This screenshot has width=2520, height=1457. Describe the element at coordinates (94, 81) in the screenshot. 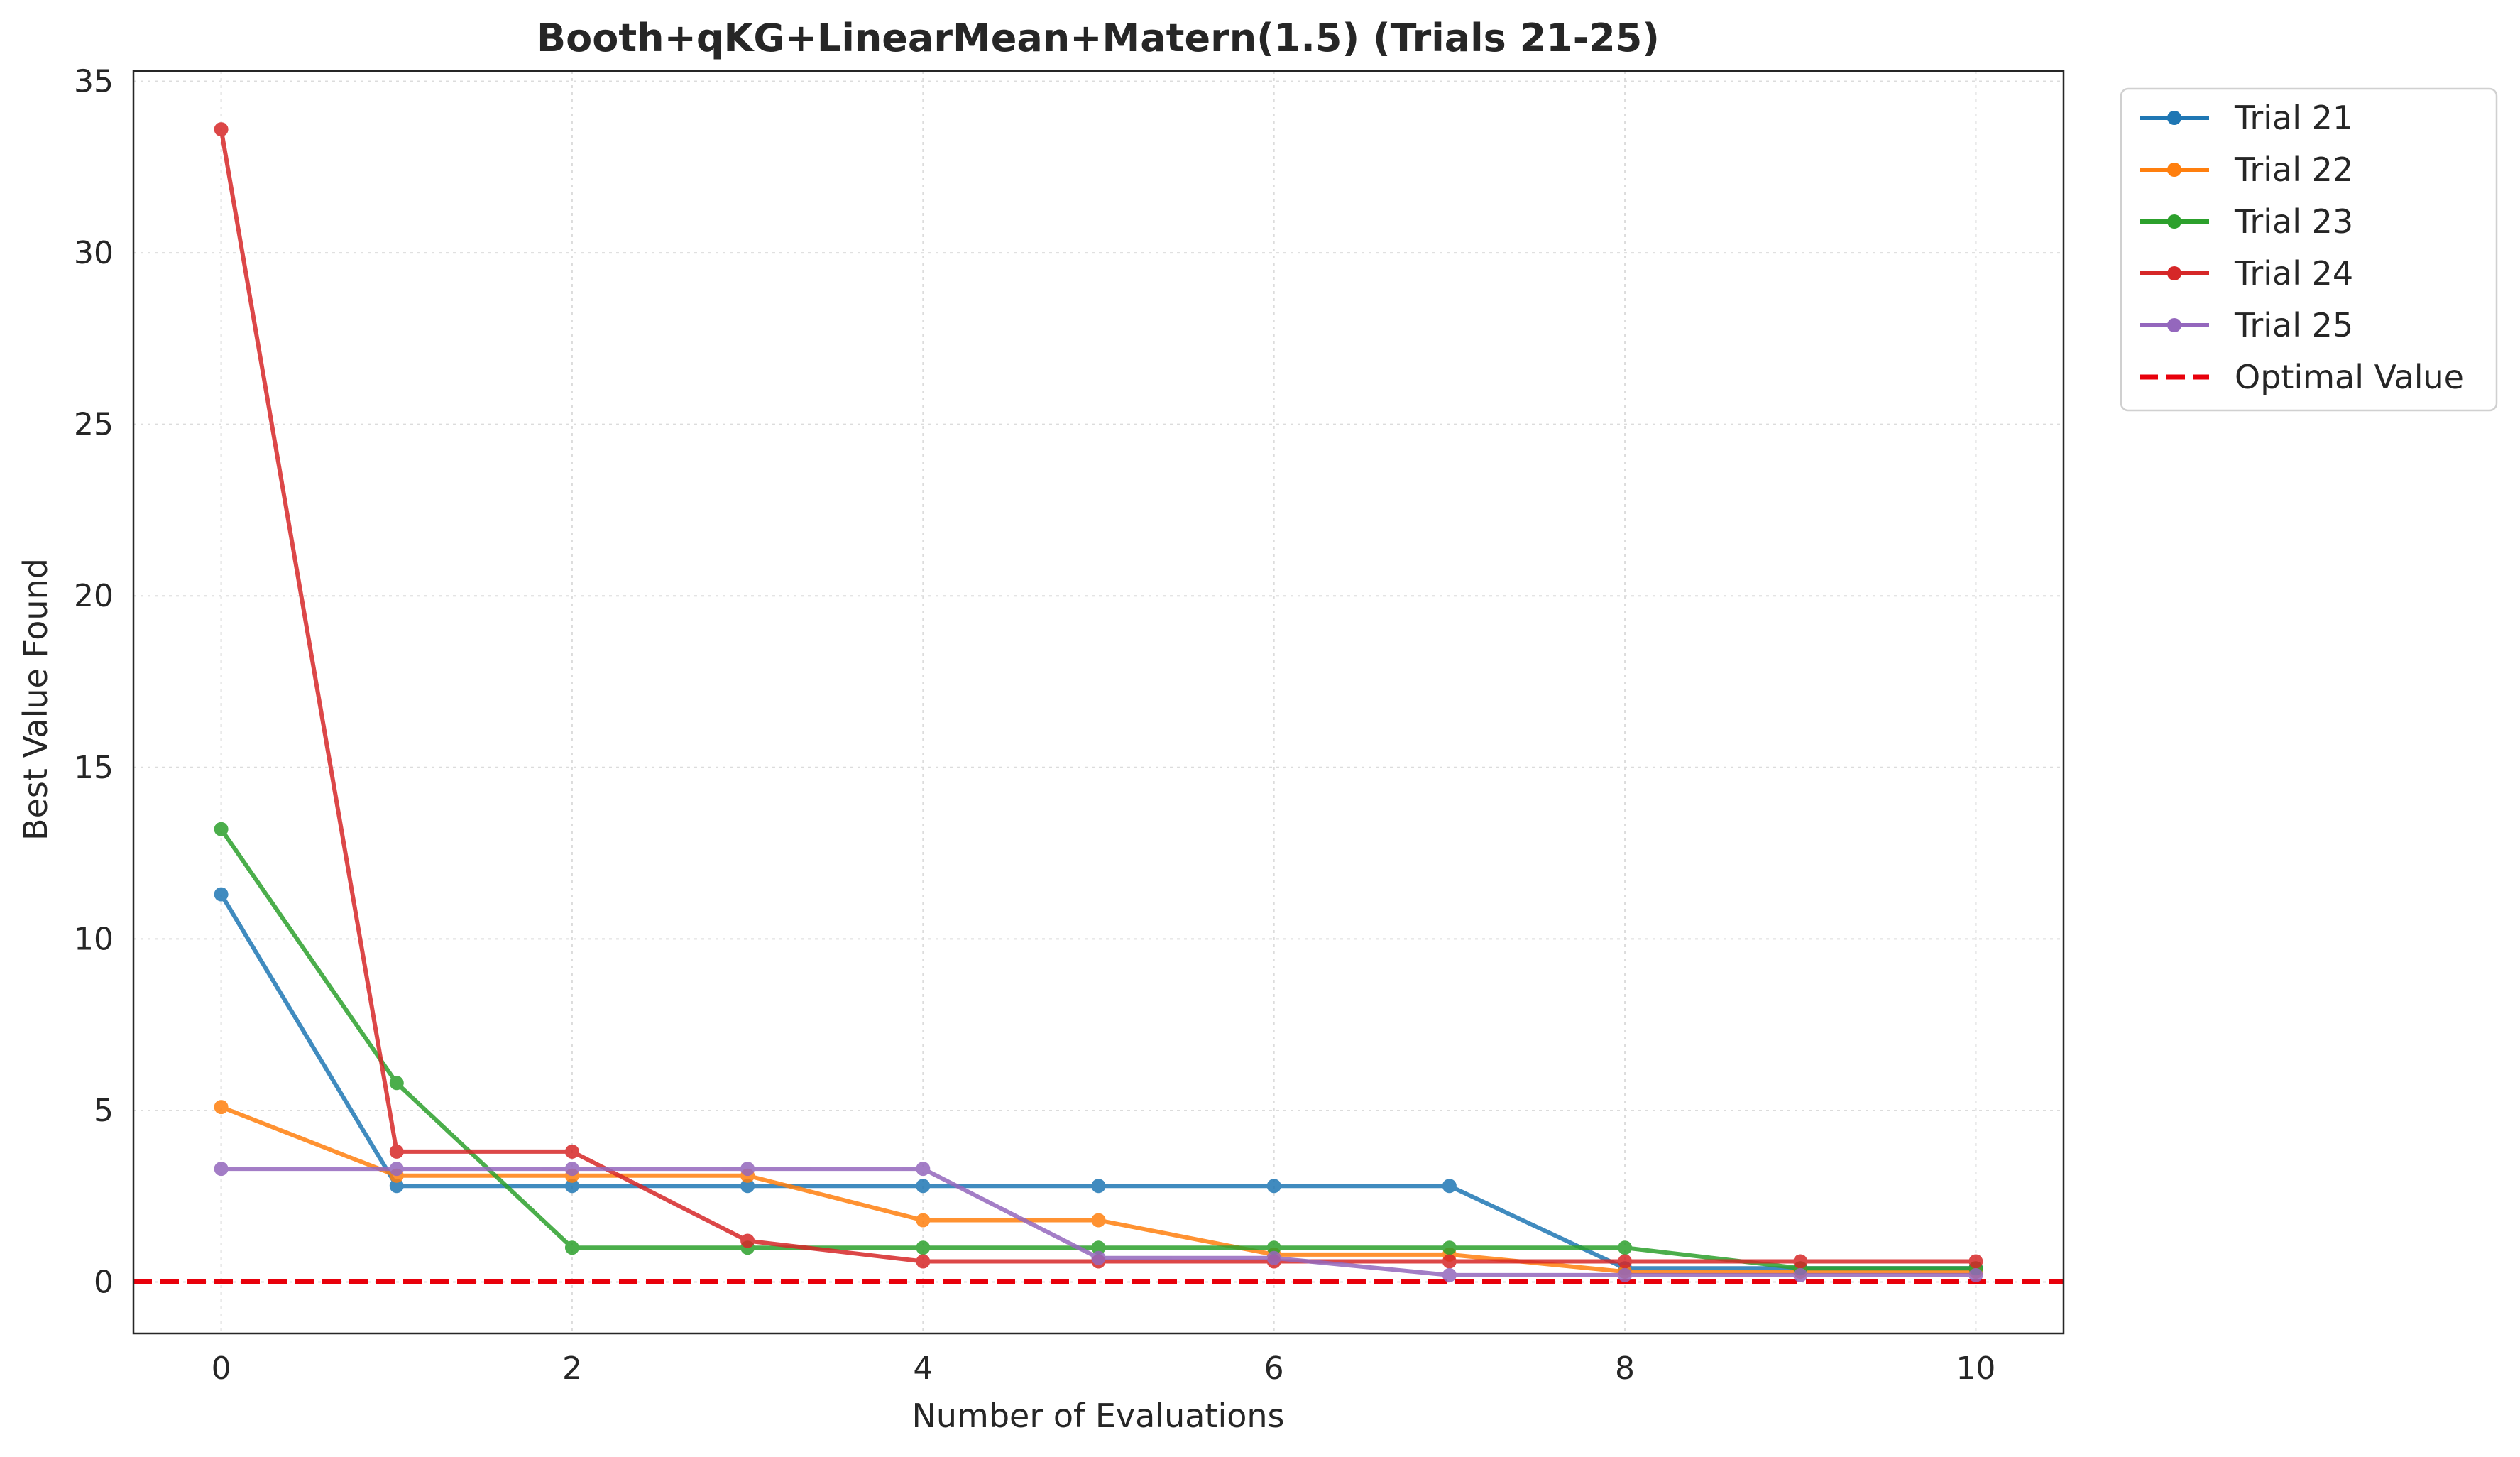

I see `y-tick-label: 35` at that location.